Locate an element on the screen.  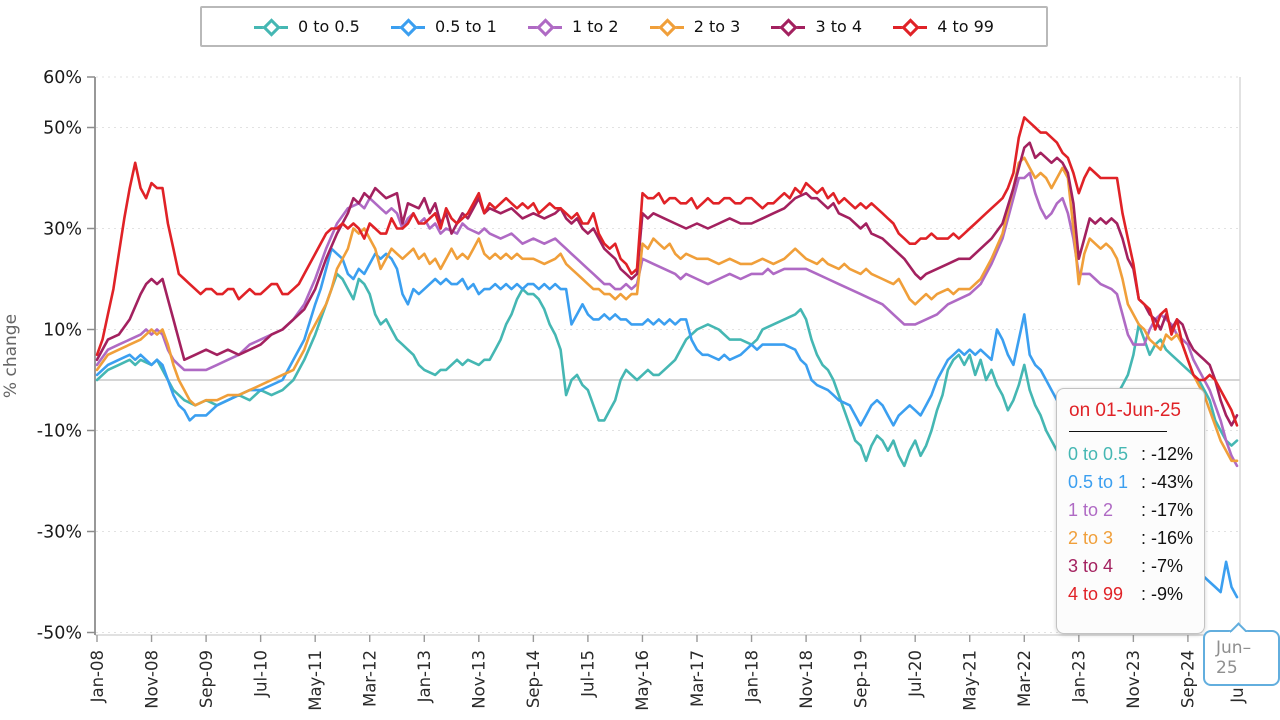
tooltip-series-value: : -12% is located at coordinates (1166, 453).